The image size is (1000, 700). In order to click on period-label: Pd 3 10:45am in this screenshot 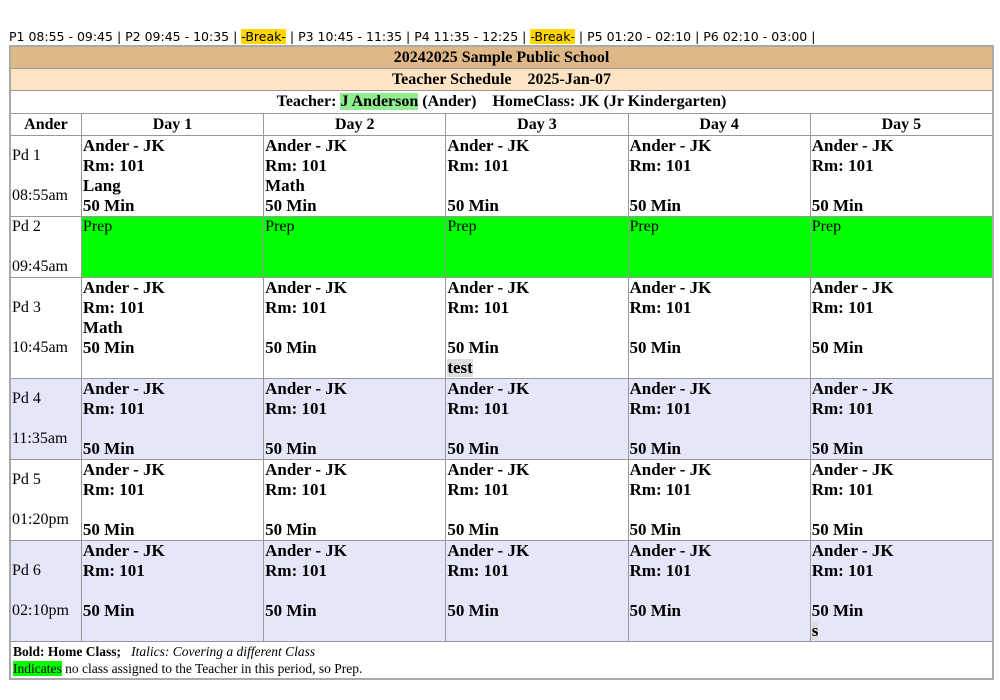, I will do `click(45, 328)`.